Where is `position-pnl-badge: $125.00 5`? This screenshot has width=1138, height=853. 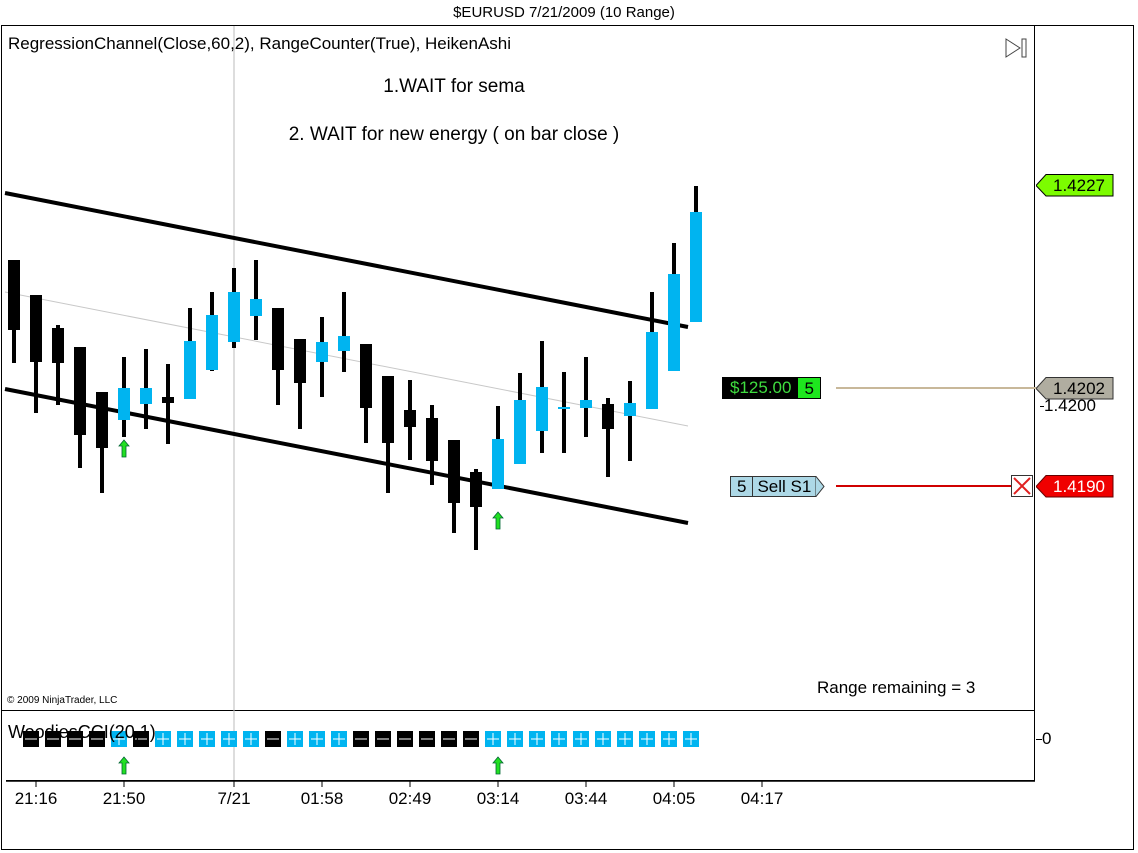
position-pnl-badge: $125.00 5 is located at coordinates (771, 388).